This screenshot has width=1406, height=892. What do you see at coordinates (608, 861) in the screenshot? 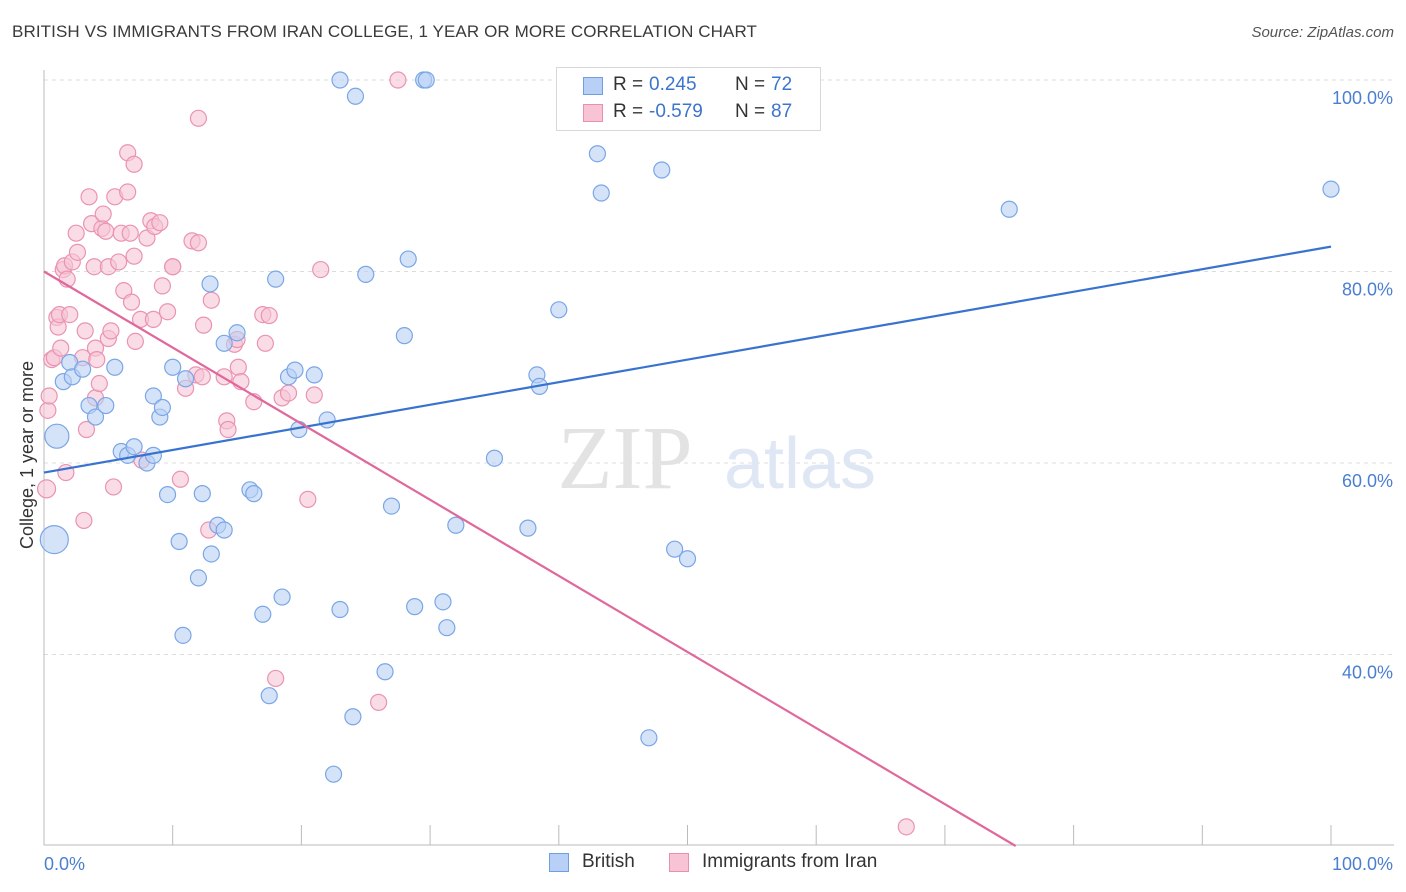
I see `bottom-legend-label-british: British` at bounding box center [608, 861].